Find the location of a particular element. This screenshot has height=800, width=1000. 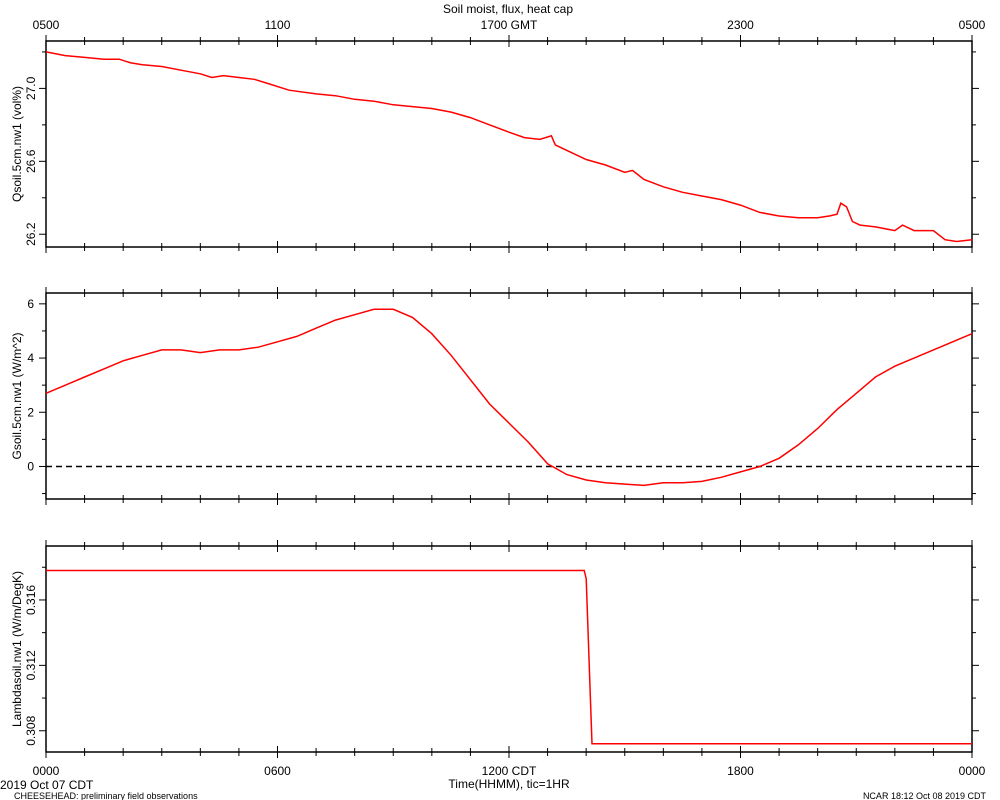

y-tick-label: 0 is located at coordinates (30, 466).